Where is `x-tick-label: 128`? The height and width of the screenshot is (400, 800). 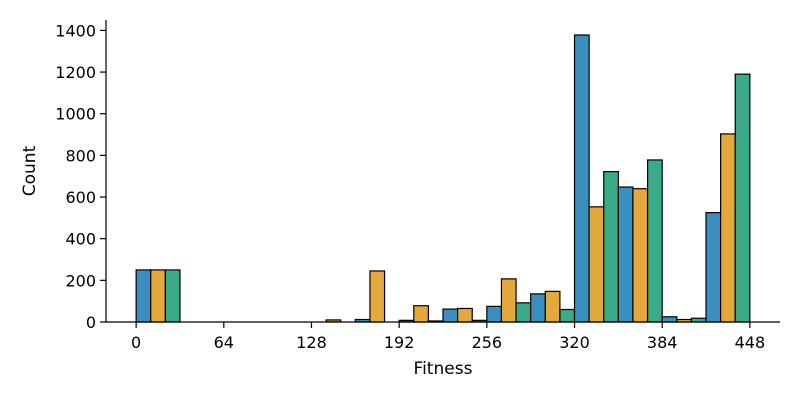 x-tick-label: 128 is located at coordinates (311, 342).